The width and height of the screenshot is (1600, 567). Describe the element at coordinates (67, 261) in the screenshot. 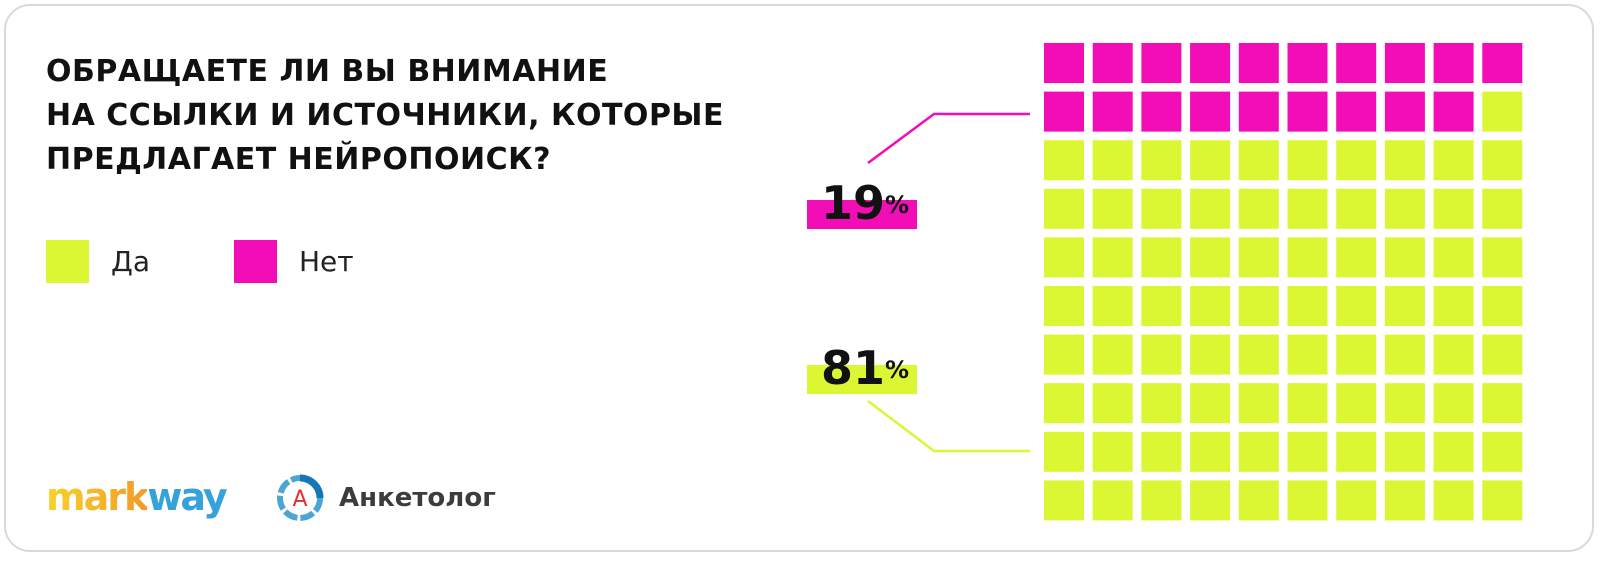

I see `legend-swatch-yes` at that location.